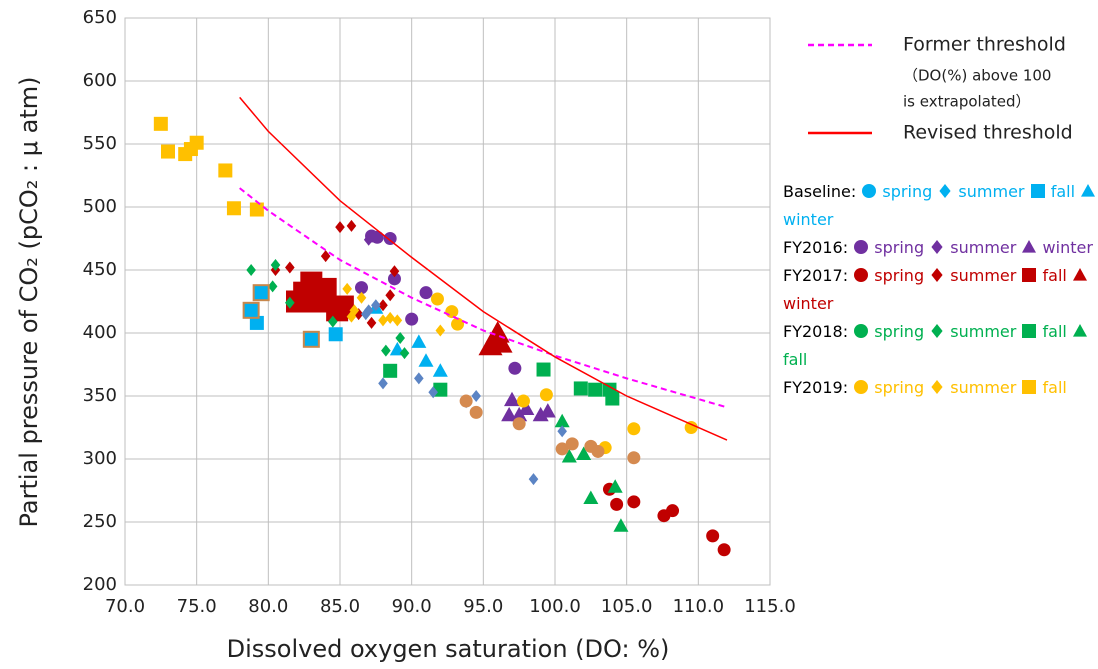 This screenshot has width=1098, height=669. I want to click on legend-group: FY2019: spring summer fall, so click(940, 388).